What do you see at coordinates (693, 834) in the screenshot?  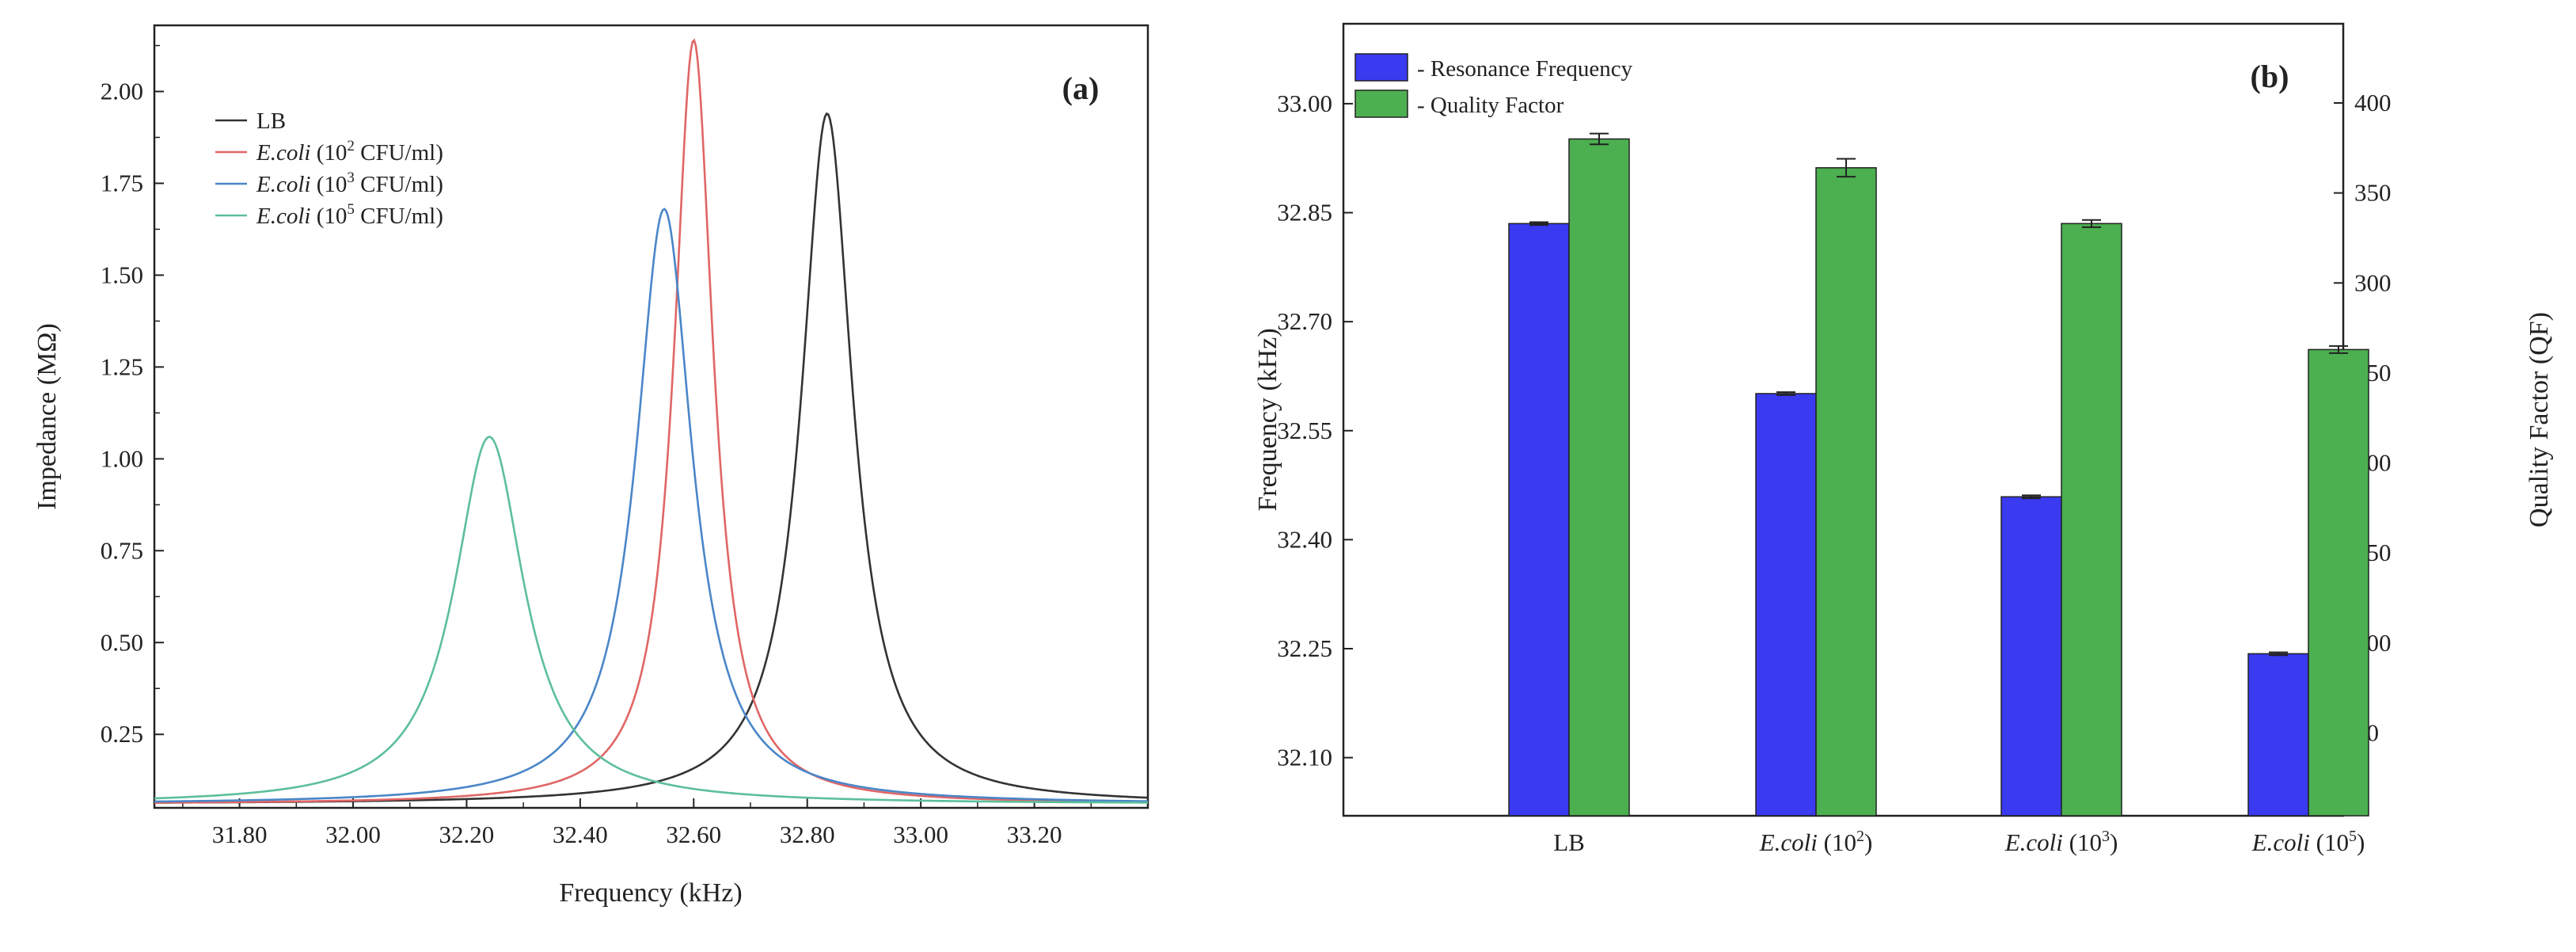 I see `x-tick-label: 32.60` at bounding box center [693, 834].